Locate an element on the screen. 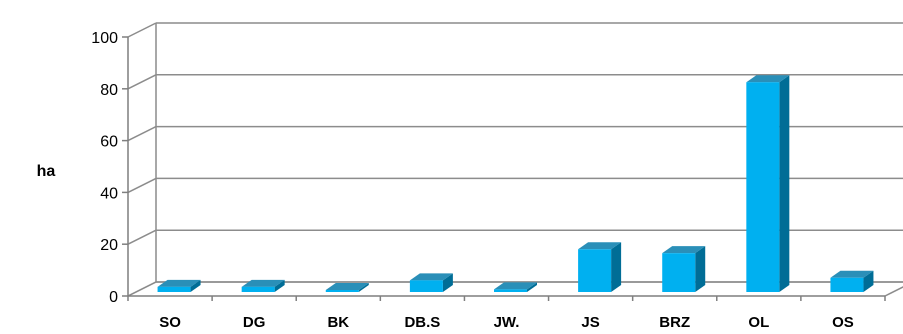 Image resolution: width=903 pixels, height=334 pixels. bar-jw is located at coordinates (515, 287).